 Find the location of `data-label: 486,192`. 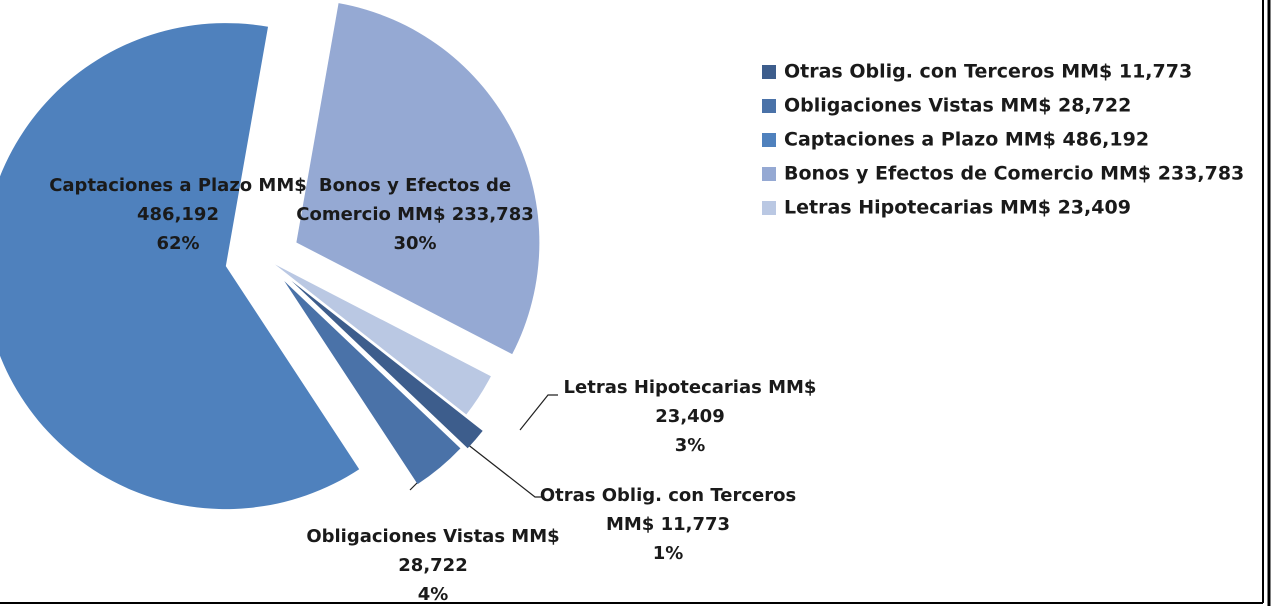

data-label: 486,192 is located at coordinates (178, 214).